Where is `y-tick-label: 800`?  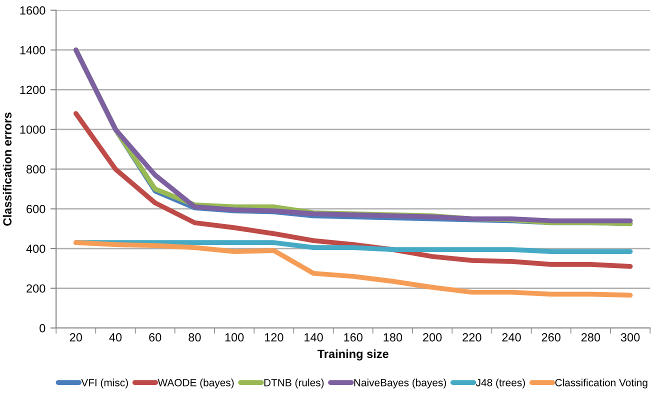 y-tick-label: 800 is located at coordinates (36, 169).